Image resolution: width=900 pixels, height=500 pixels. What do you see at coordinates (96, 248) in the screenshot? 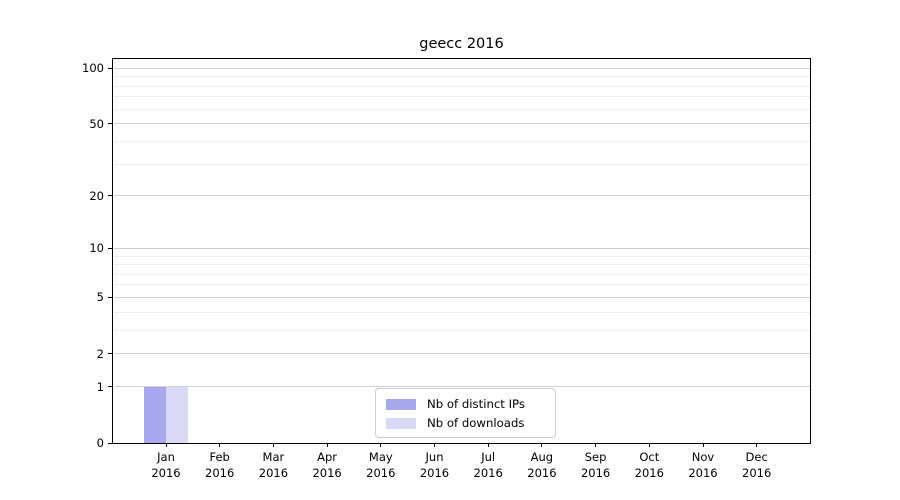
I see `y-tick-label: 10` at bounding box center [96, 248].